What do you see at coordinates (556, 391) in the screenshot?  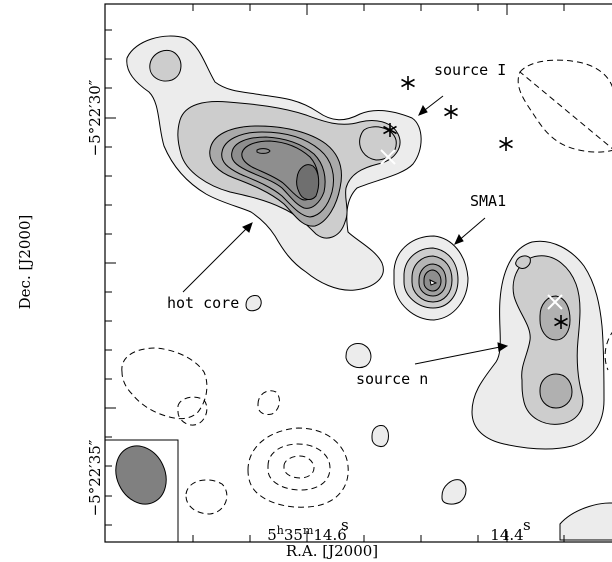 I see `source-n-south-knot` at bounding box center [556, 391].